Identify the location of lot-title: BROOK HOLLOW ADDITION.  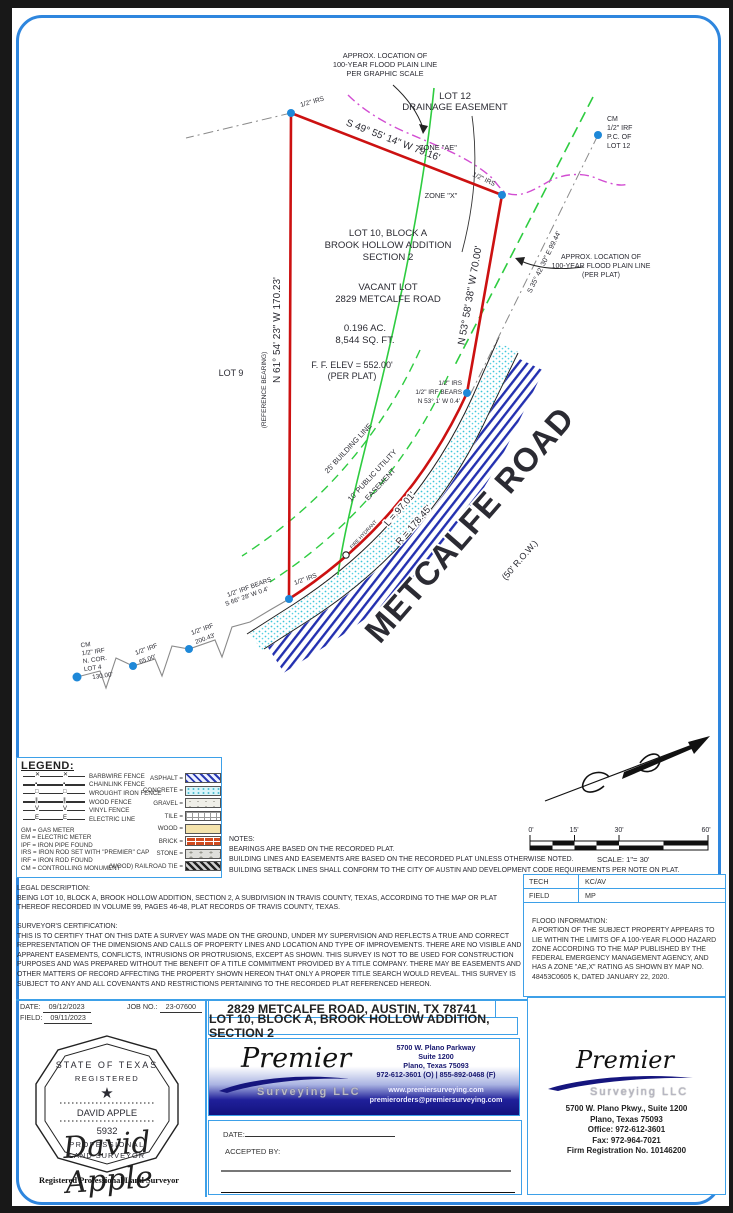
(388, 245).